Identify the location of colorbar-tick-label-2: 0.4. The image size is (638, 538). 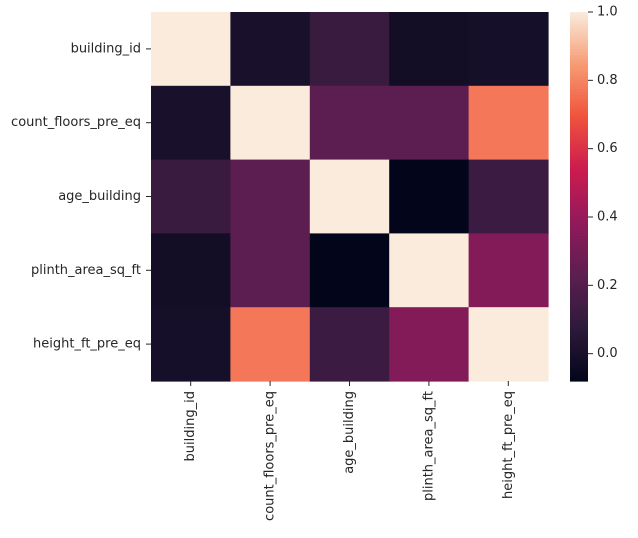
(607, 217).